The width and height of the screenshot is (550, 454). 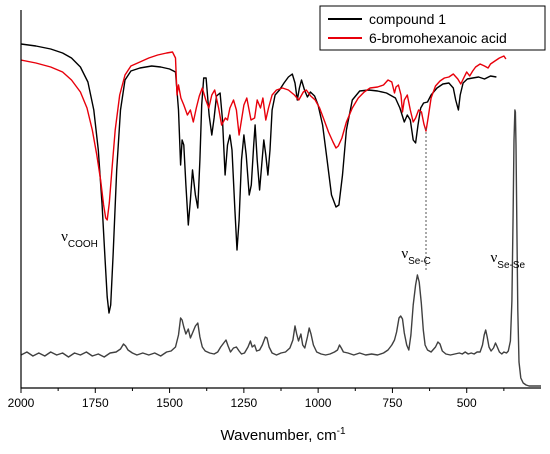 I want to click on x-tick-label-500: 500, so click(x=467, y=403).